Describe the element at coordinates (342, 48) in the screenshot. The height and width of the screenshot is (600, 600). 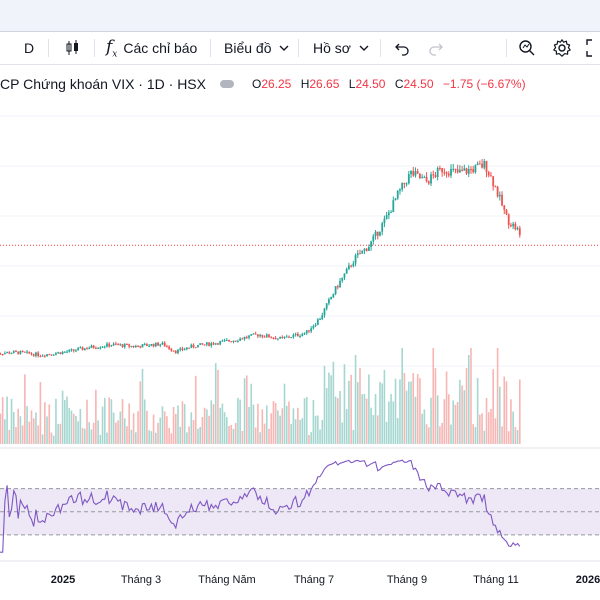
I see `profile-button: Hồ sơ` at that location.